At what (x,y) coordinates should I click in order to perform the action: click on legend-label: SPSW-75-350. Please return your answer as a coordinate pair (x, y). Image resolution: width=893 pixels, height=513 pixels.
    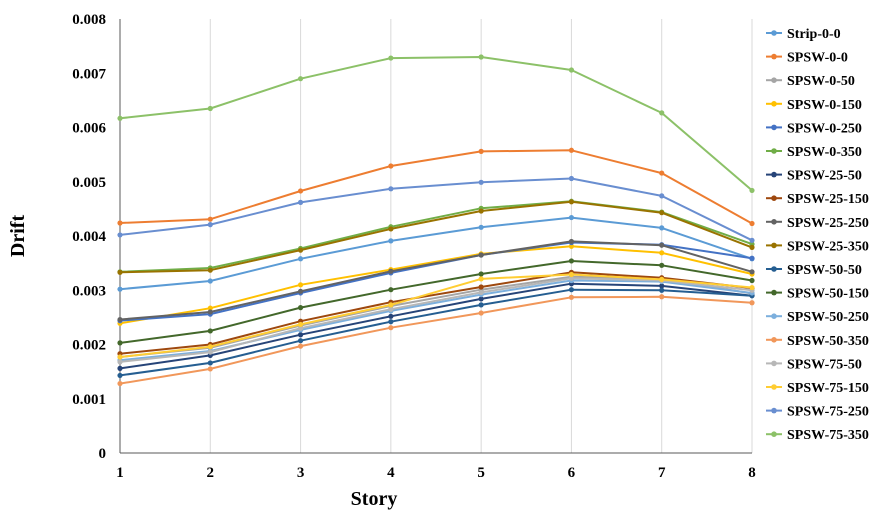
    Looking at the image, I should click on (828, 435).